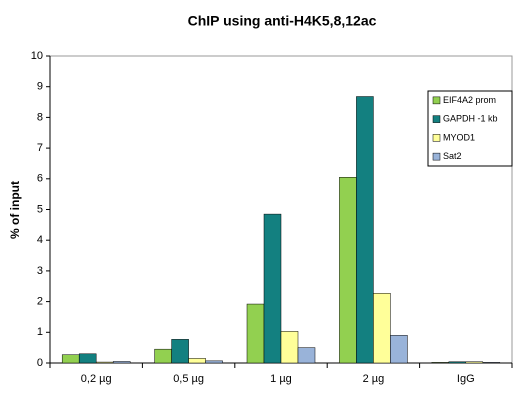 The width and height of the screenshot is (530, 400). What do you see at coordinates (452, 156) in the screenshot?
I see `legend-label: Sat2` at bounding box center [452, 156].